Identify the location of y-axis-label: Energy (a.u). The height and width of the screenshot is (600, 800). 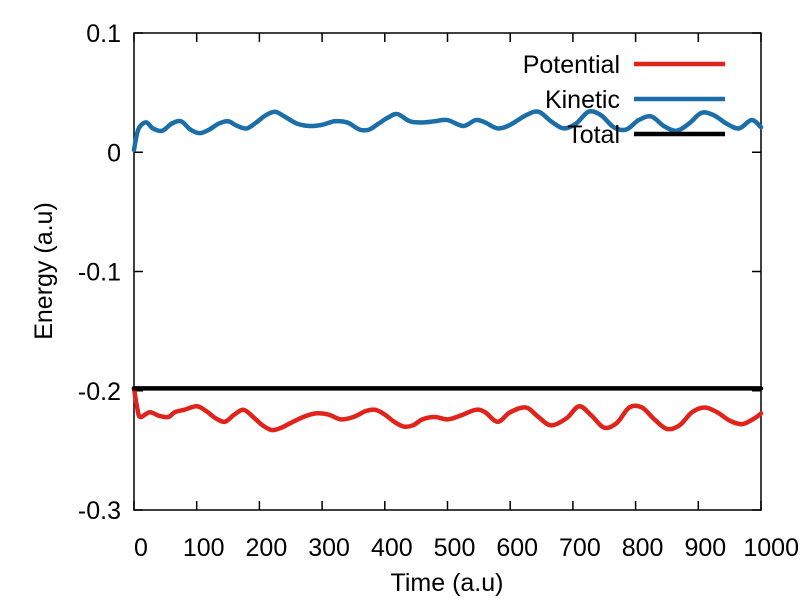
(44, 271).